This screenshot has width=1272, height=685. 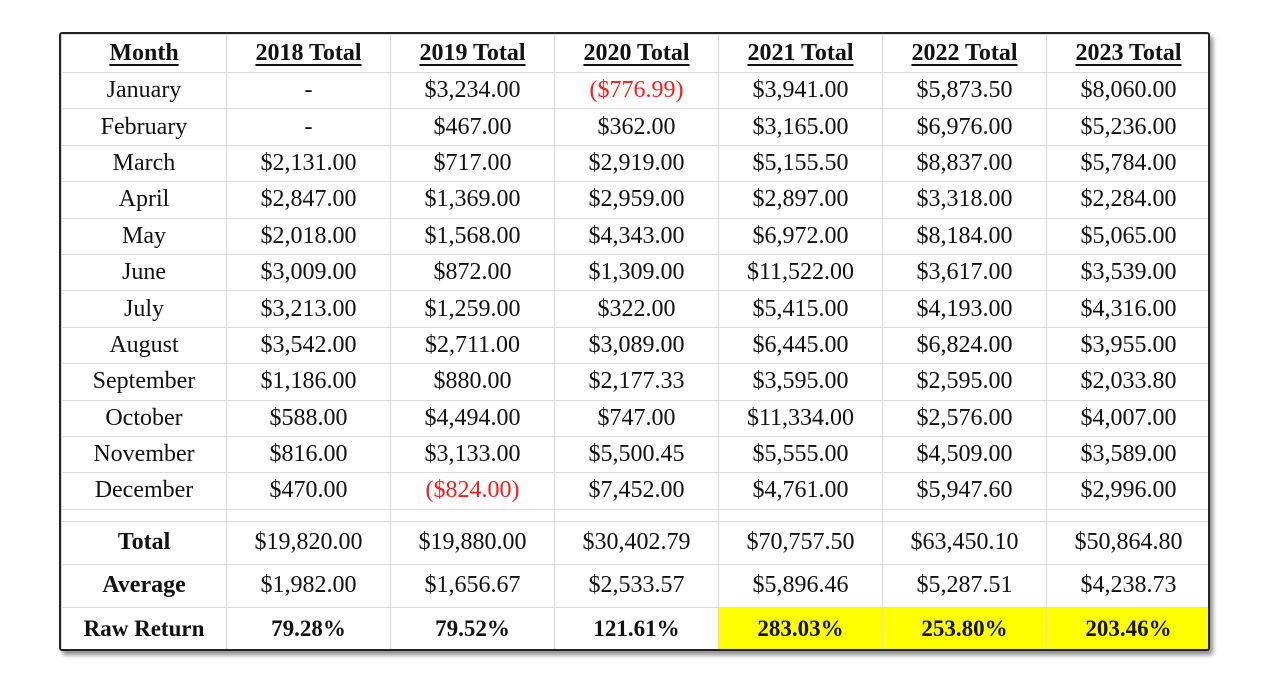 I want to click on summary-value: $5,896.46, so click(x=800, y=585).